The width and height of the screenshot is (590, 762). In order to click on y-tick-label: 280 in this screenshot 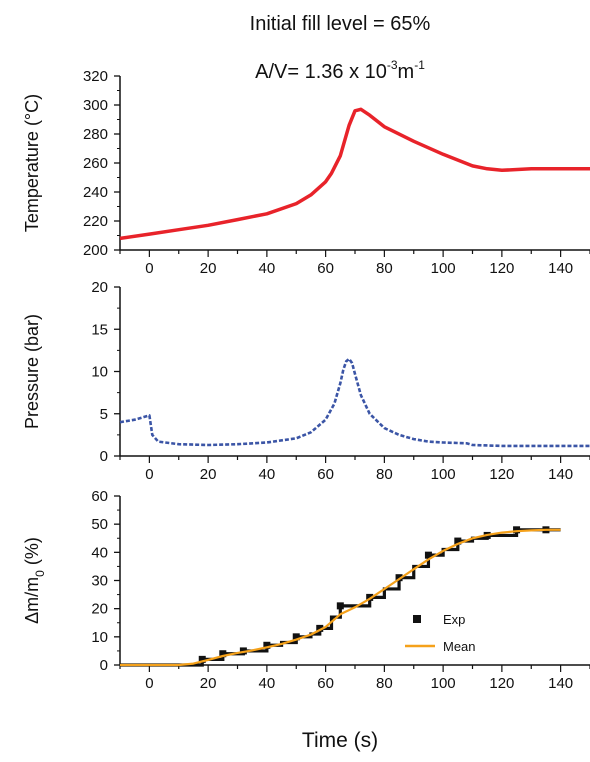, I will do `click(95, 134)`.